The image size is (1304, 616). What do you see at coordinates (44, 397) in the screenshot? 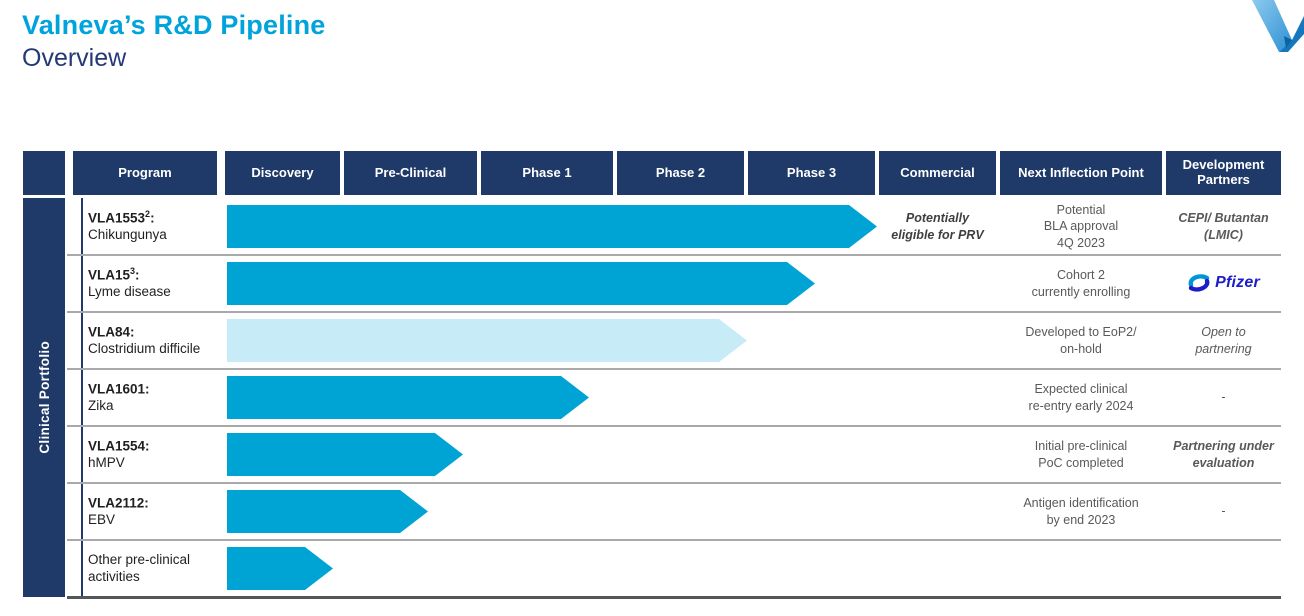
I see `clinical-portfolio-sidebar: Clinical Portfolio` at bounding box center [44, 397].